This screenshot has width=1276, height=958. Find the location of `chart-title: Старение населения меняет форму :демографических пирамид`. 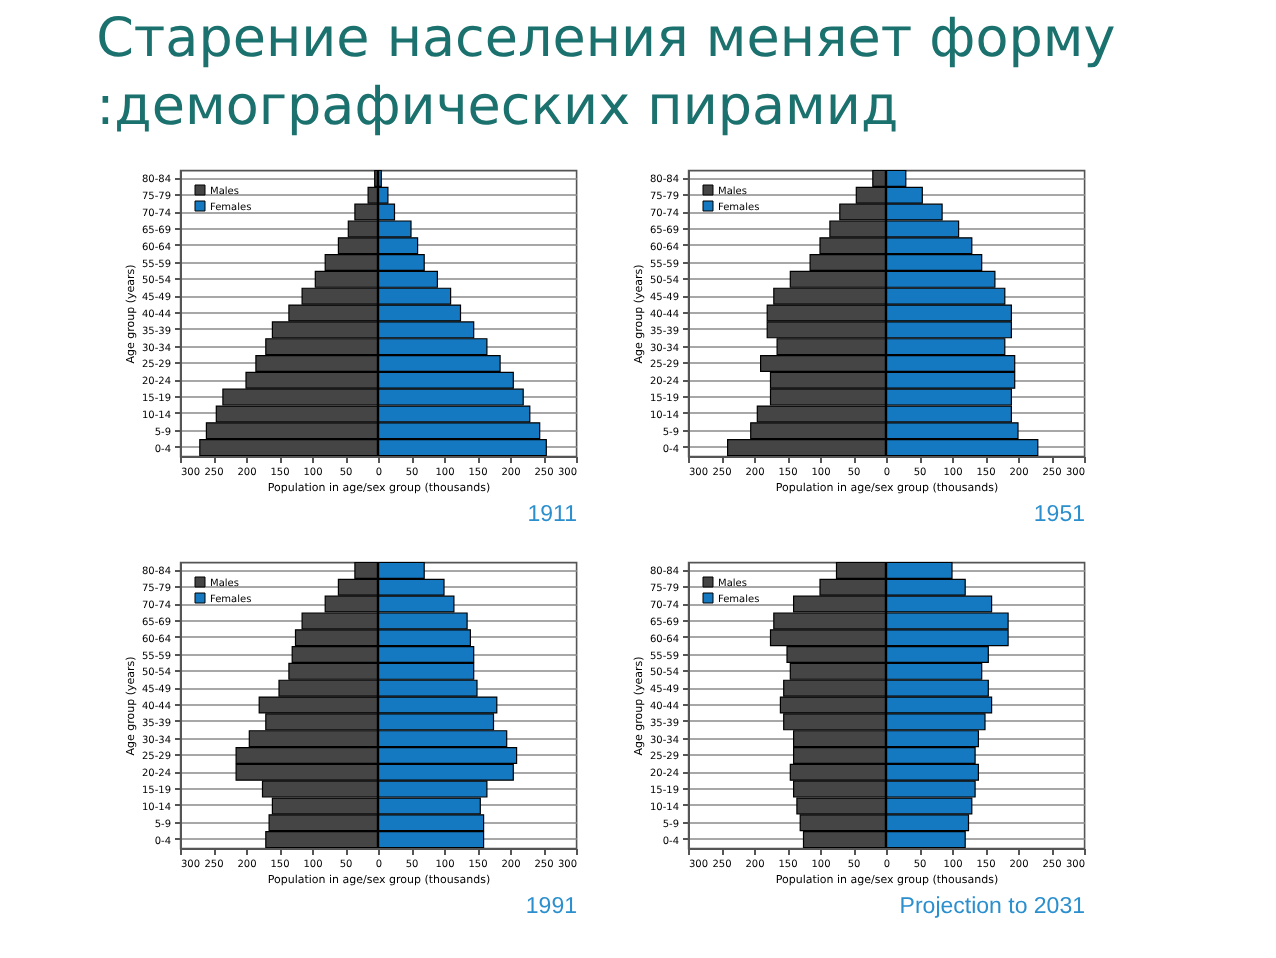

chart-title: Старение населения меняет форму :демографических пирамид is located at coordinates (606, 73).